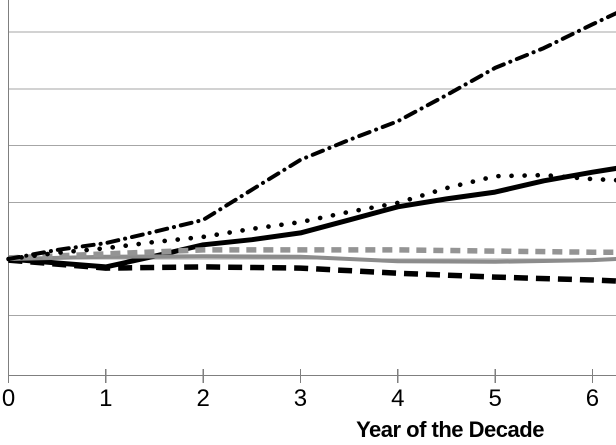 The image size is (616, 445). I want to click on x-axis-tick-label-0: 0, so click(8, 398).